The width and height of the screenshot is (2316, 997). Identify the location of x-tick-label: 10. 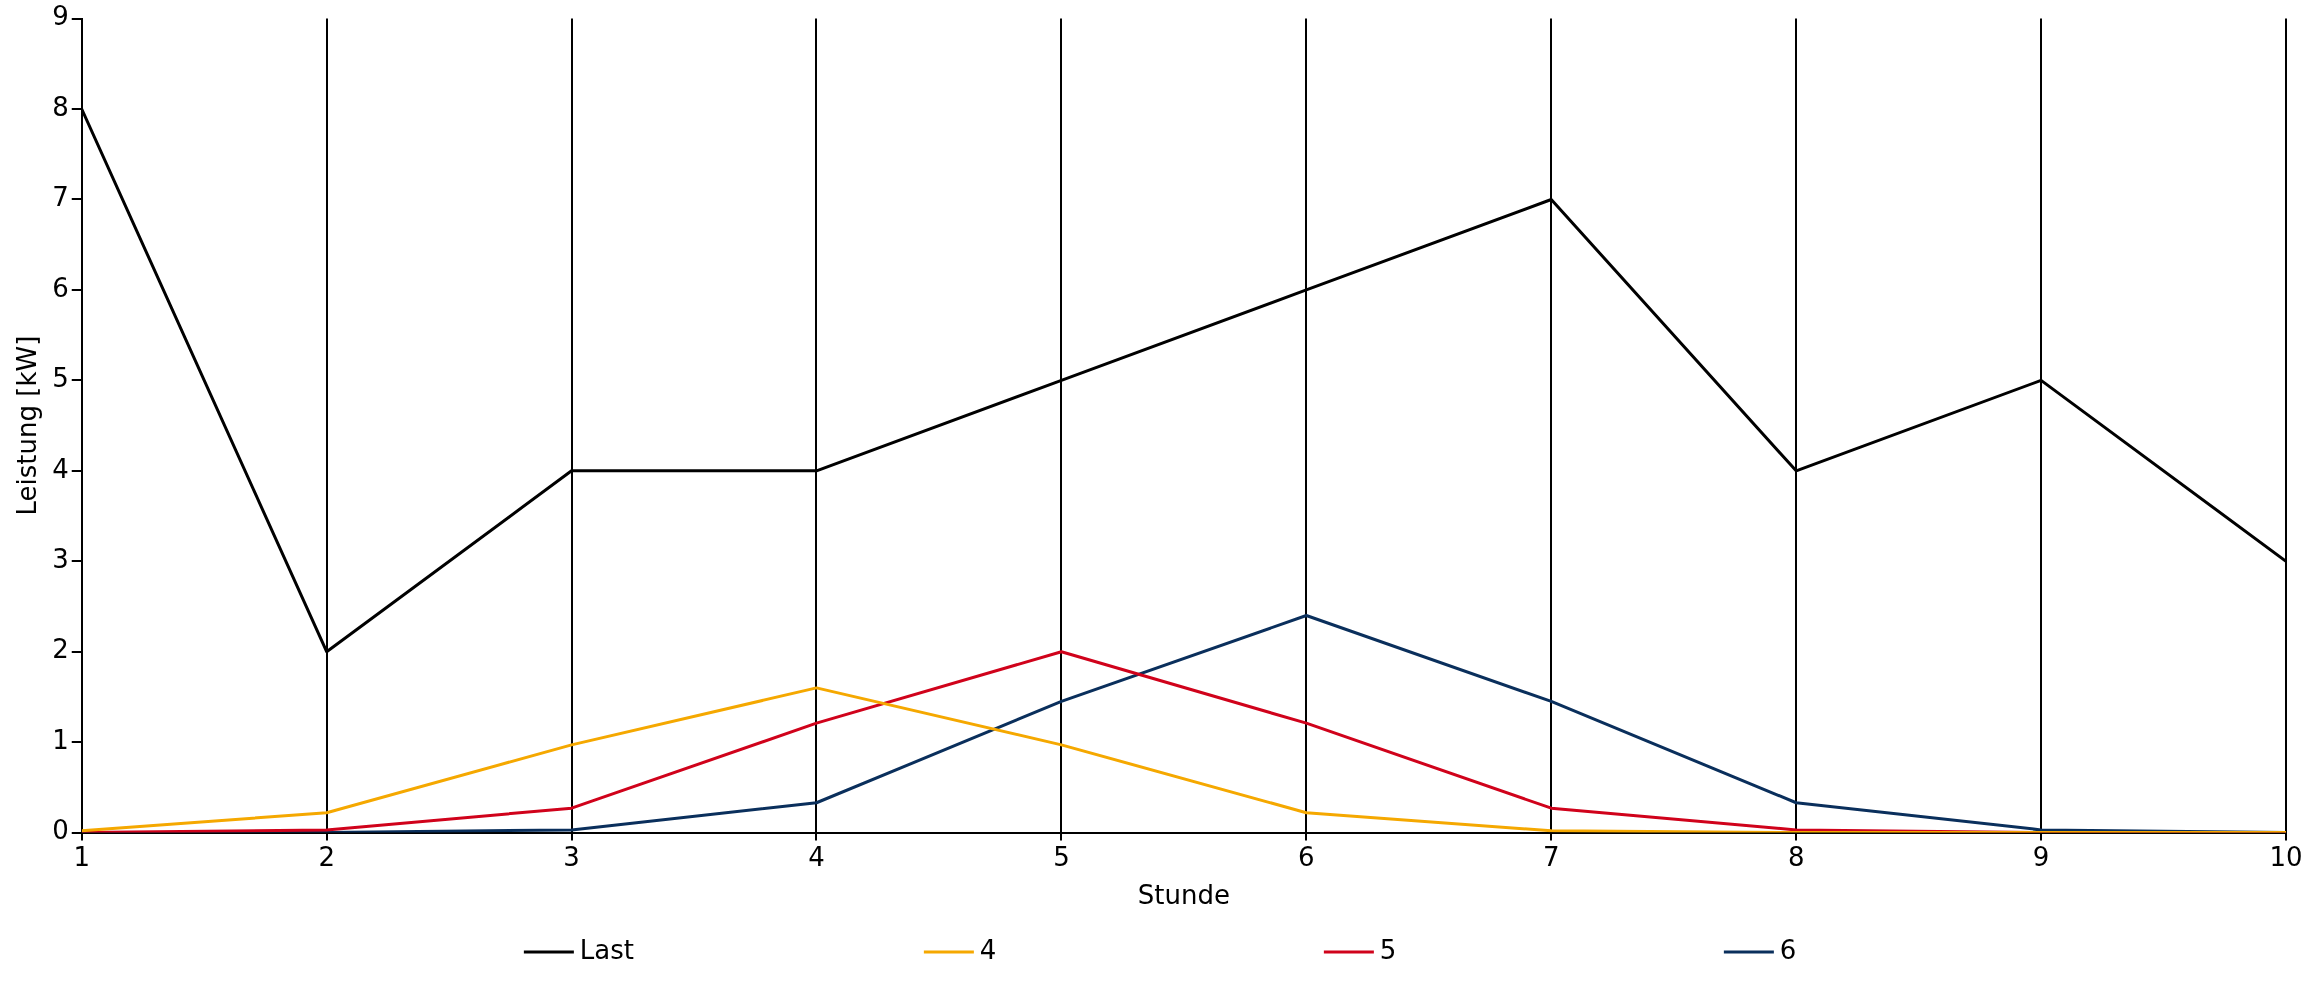
(2286, 856).